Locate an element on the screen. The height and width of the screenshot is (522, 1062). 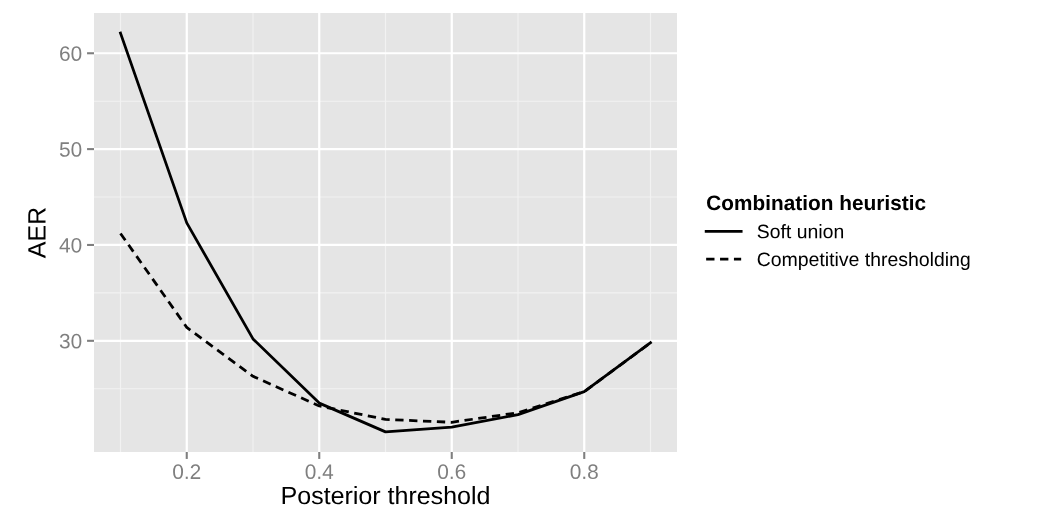
legend-label: Competitive thresholding is located at coordinates (863, 261).